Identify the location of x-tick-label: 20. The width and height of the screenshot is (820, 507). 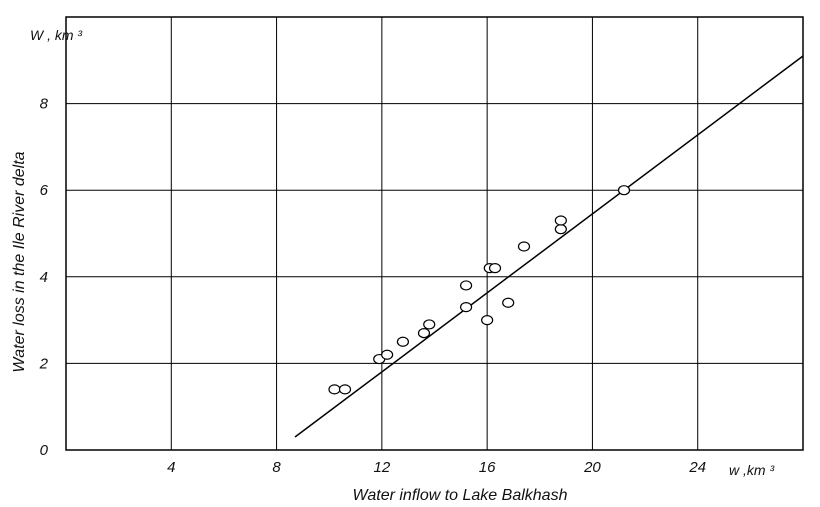
(592, 467).